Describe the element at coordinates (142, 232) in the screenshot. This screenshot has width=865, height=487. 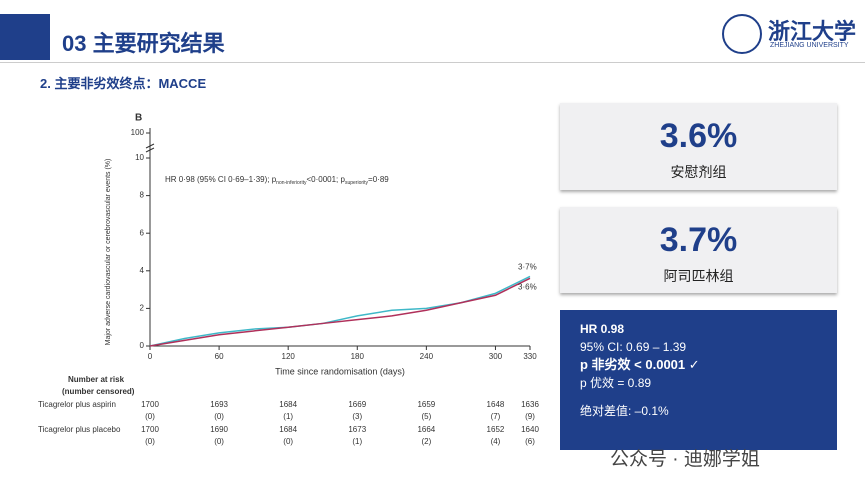
I see `y-tick-label: 6` at that location.